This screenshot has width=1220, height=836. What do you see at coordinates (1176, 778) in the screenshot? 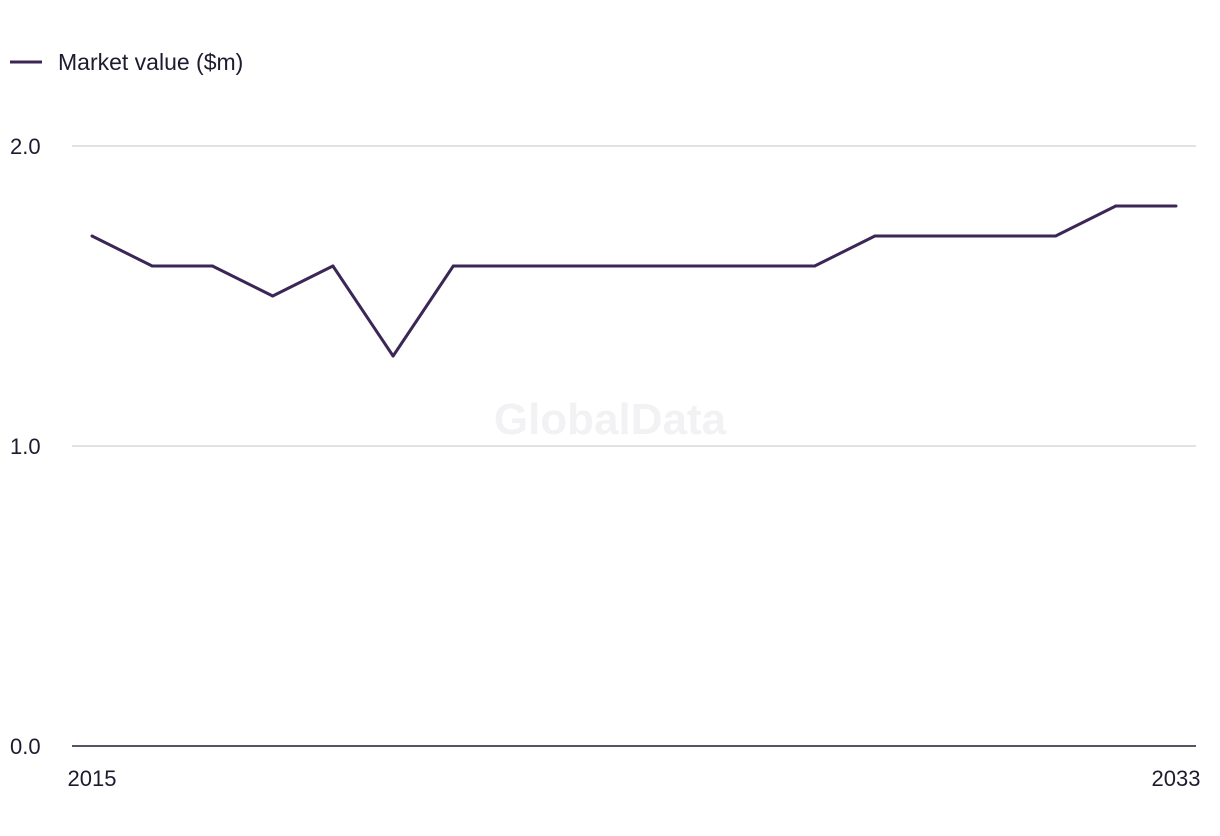
I see `x-tick-label: 2033` at bounding box center [1176, 778].